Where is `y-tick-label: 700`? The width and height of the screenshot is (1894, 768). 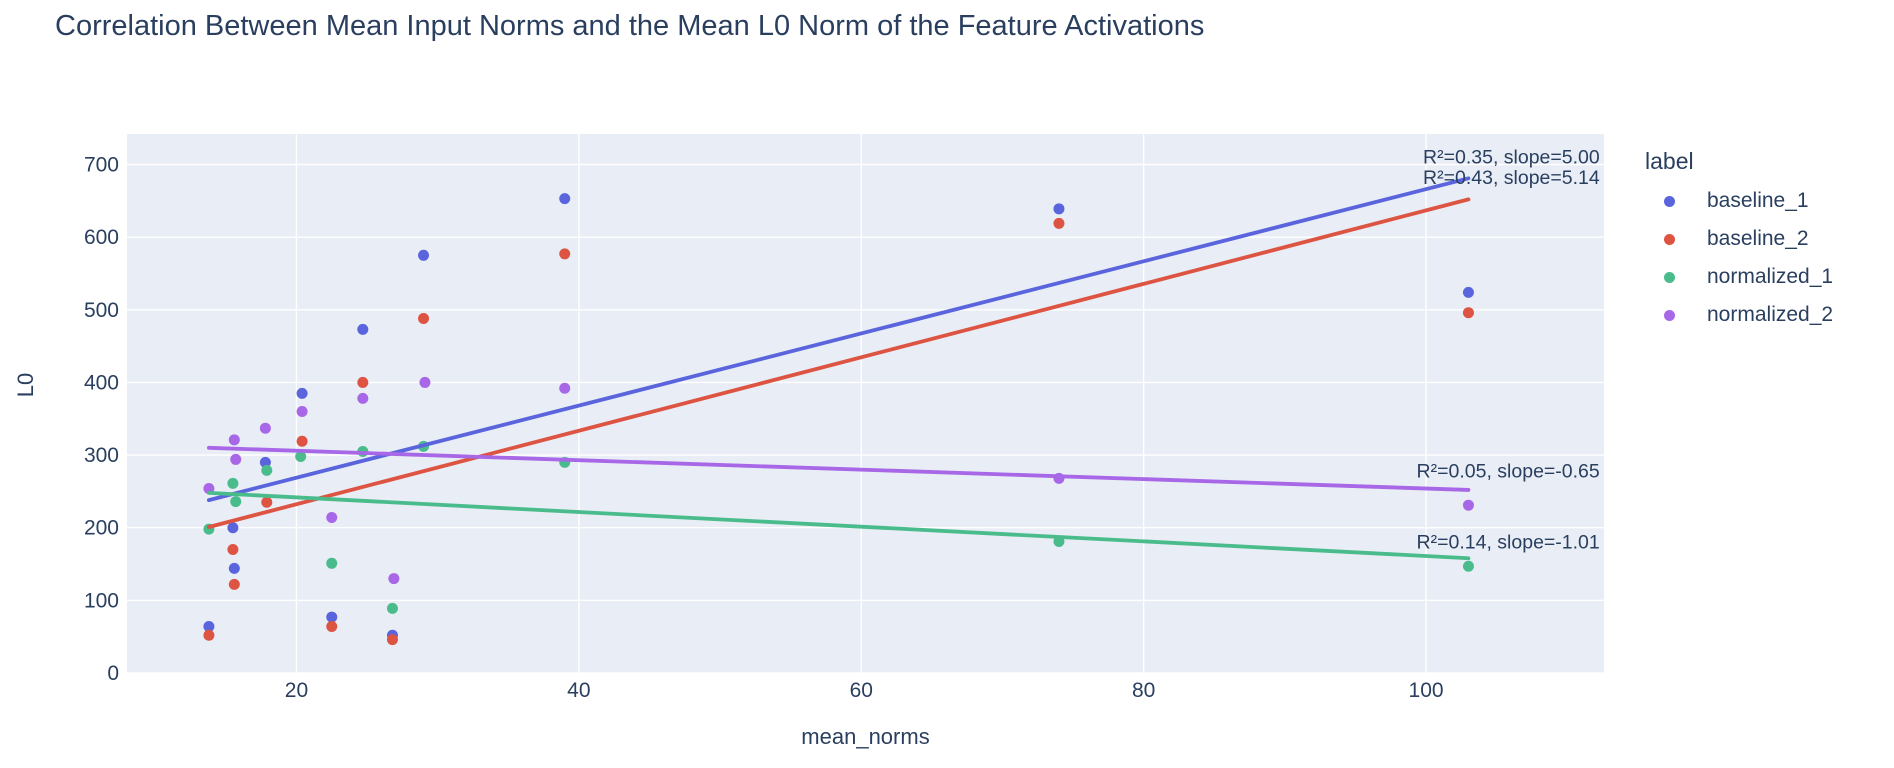
y-tick-label: 700 is located at coordinates (101, 165).